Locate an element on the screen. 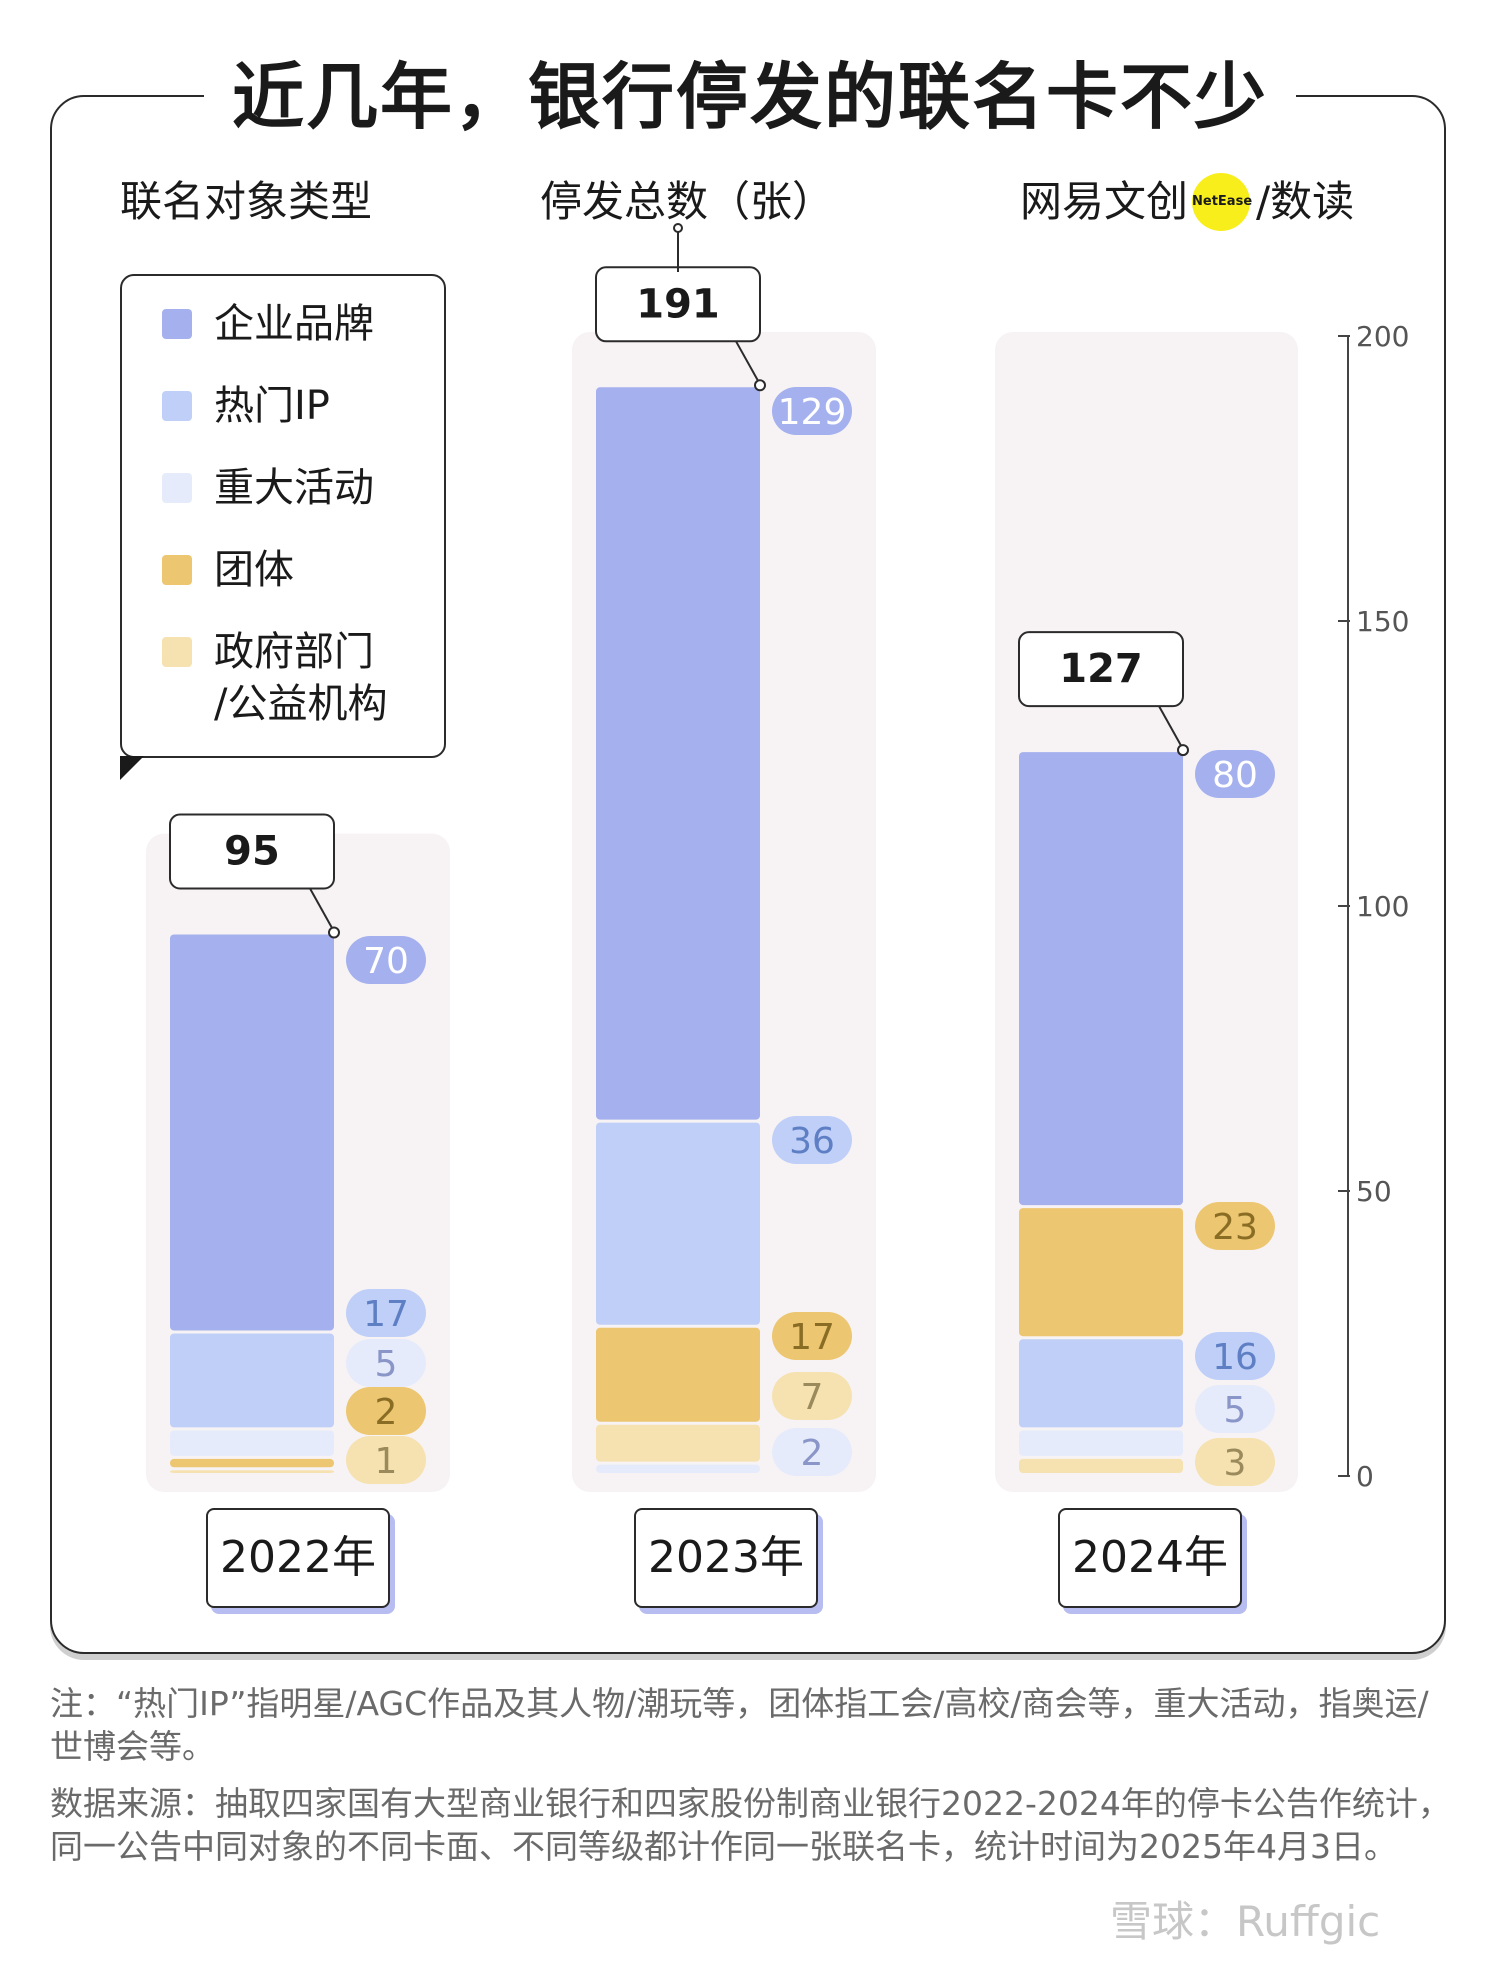 This screenshot has height=1973, width=1500. value-label: 16 is located at coordinates (1235, 1357).